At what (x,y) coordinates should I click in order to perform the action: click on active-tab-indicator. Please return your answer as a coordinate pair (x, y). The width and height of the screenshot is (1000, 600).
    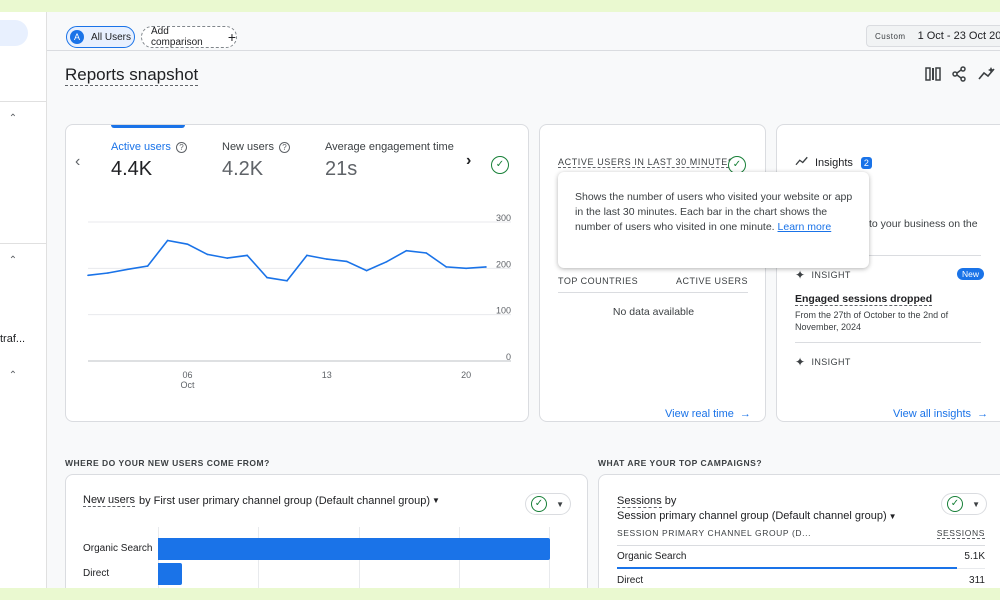
    Looking at the image, I should click on (148, 126).